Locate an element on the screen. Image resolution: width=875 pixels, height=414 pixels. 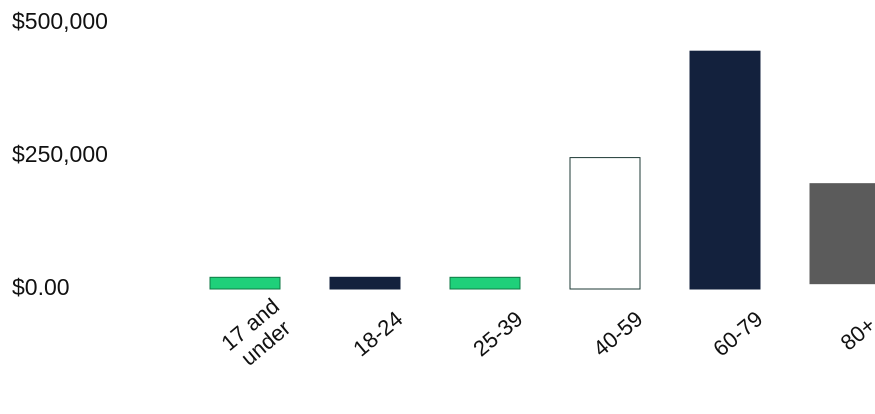
x-tick-label: 25-39 is located at coordinates (497, 333).